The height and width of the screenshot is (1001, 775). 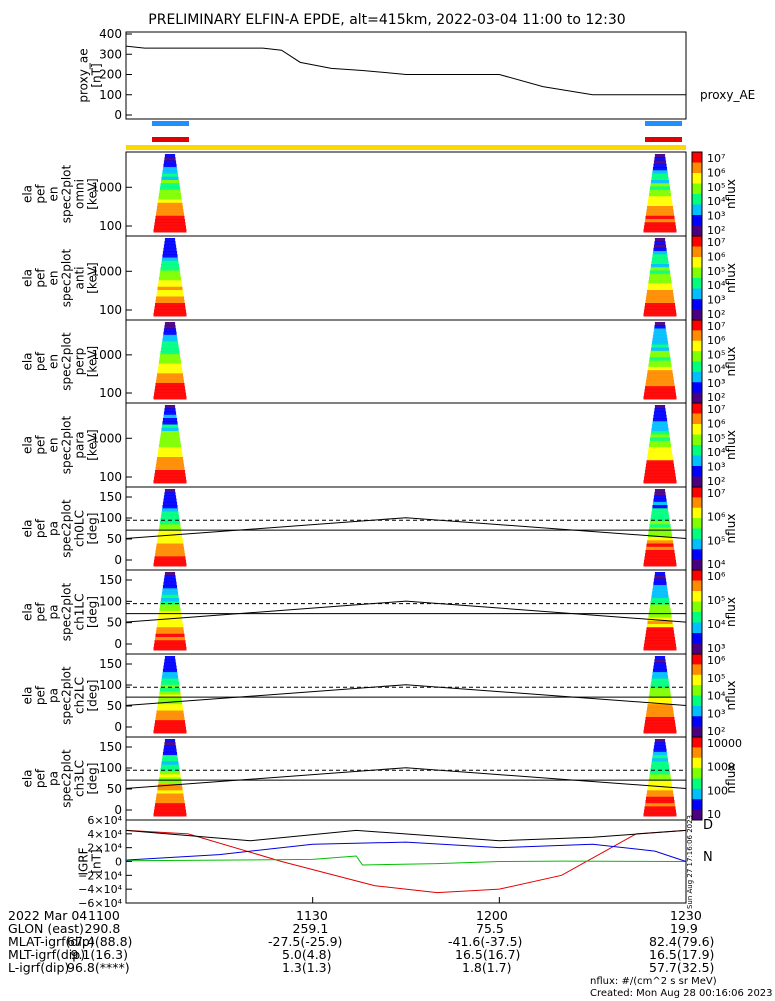 I want to click on lc-curve, so click(x=406, y=611).